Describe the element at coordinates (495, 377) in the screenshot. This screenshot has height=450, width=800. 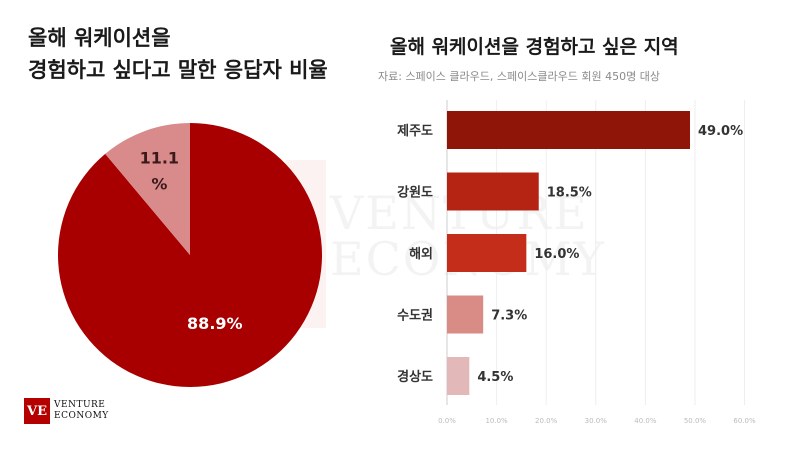
I see `data-label-4: 4.5%` at that location.